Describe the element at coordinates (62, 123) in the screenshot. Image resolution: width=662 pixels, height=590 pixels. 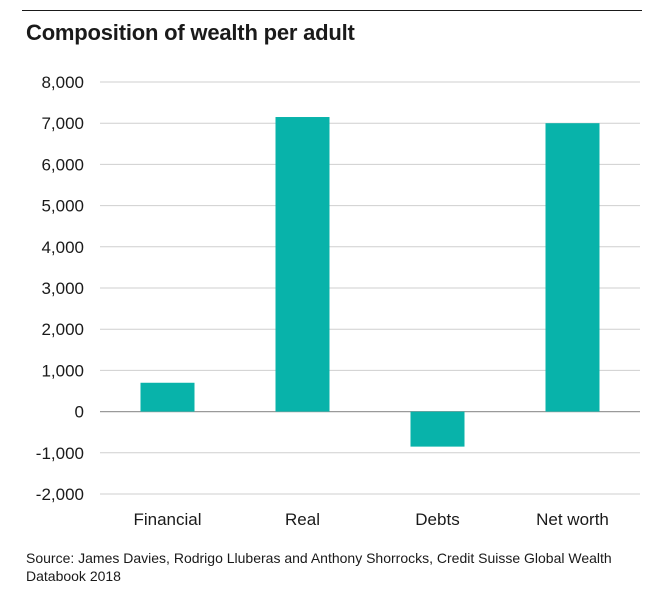
I see `y-tick-label: 7,000` at that location.